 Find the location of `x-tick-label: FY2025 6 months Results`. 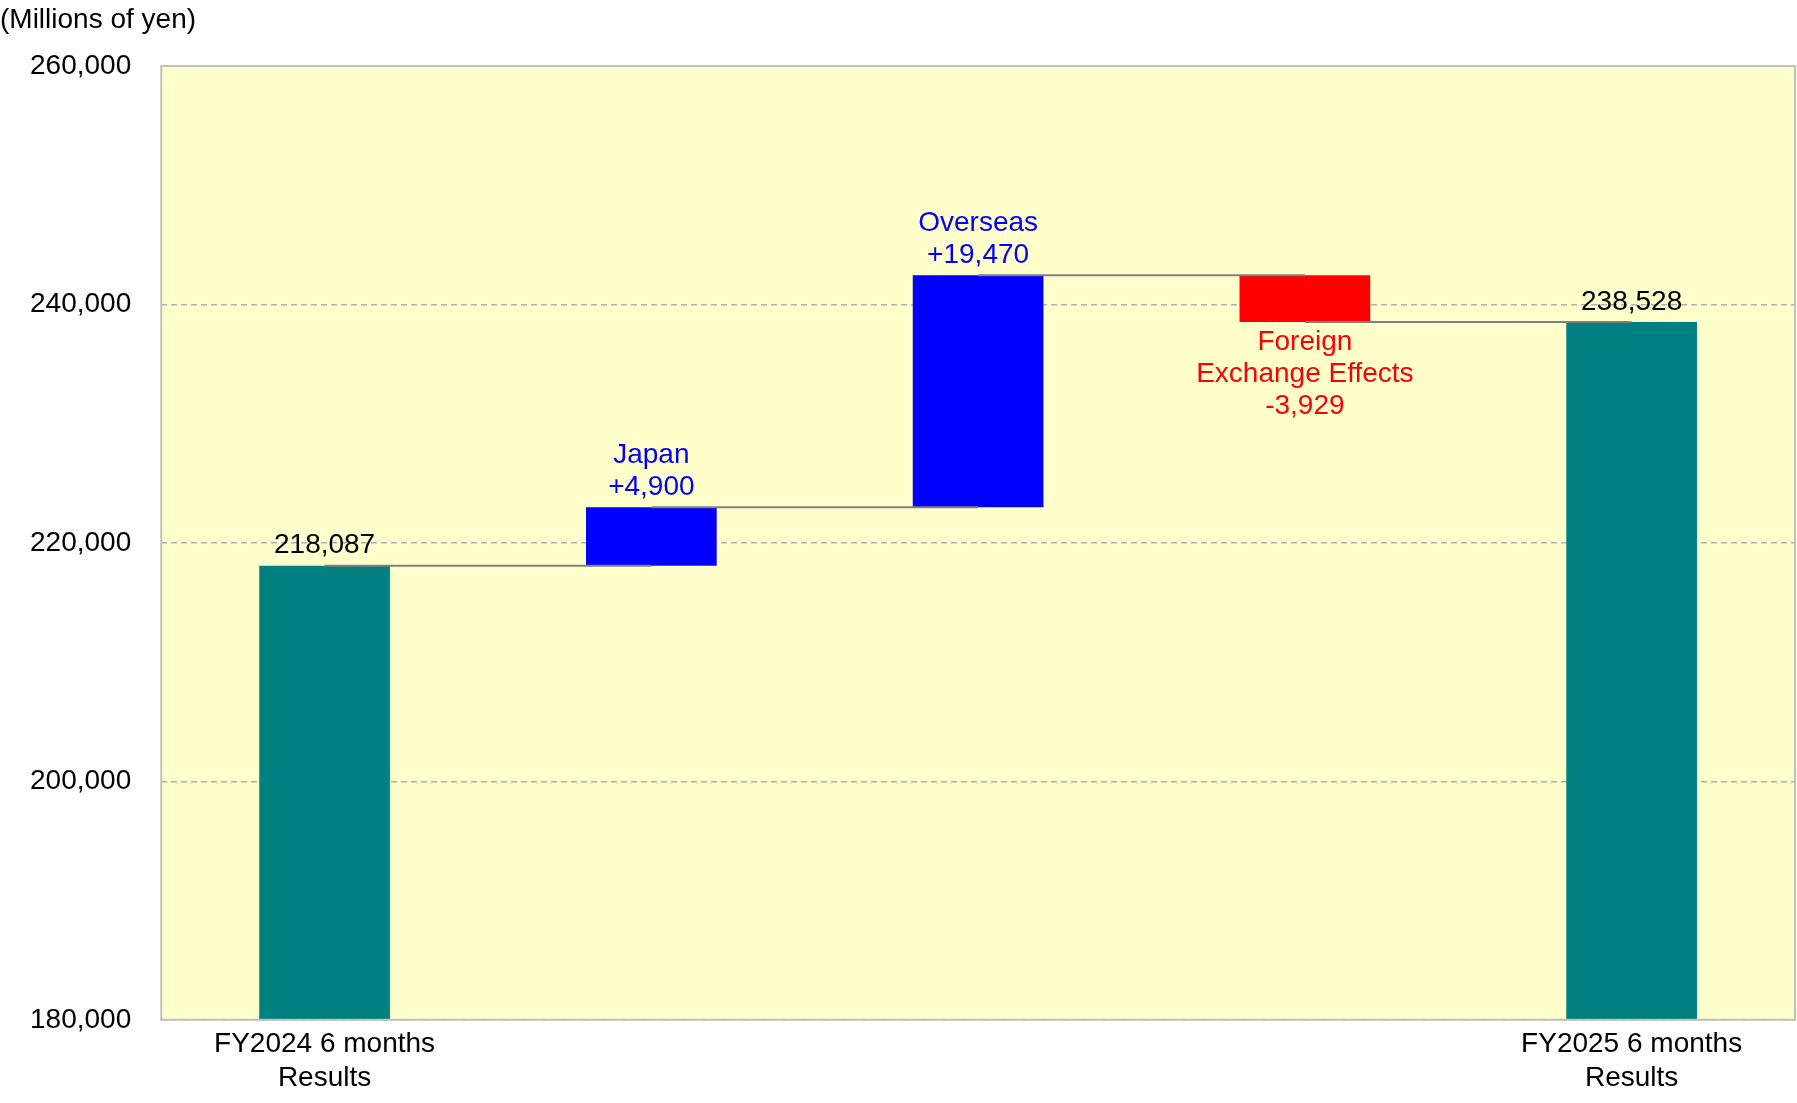

x-tick-label: FY2025 6 months Results is located at coordinates (1632, 1059).